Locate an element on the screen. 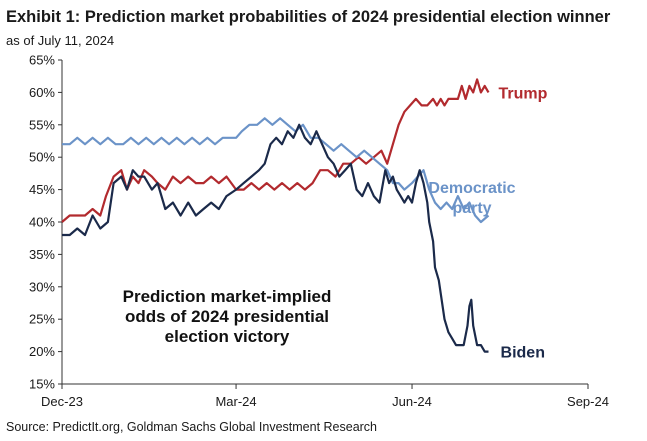  chart-annotation-line: election victory is located at coordinates (227, 336).